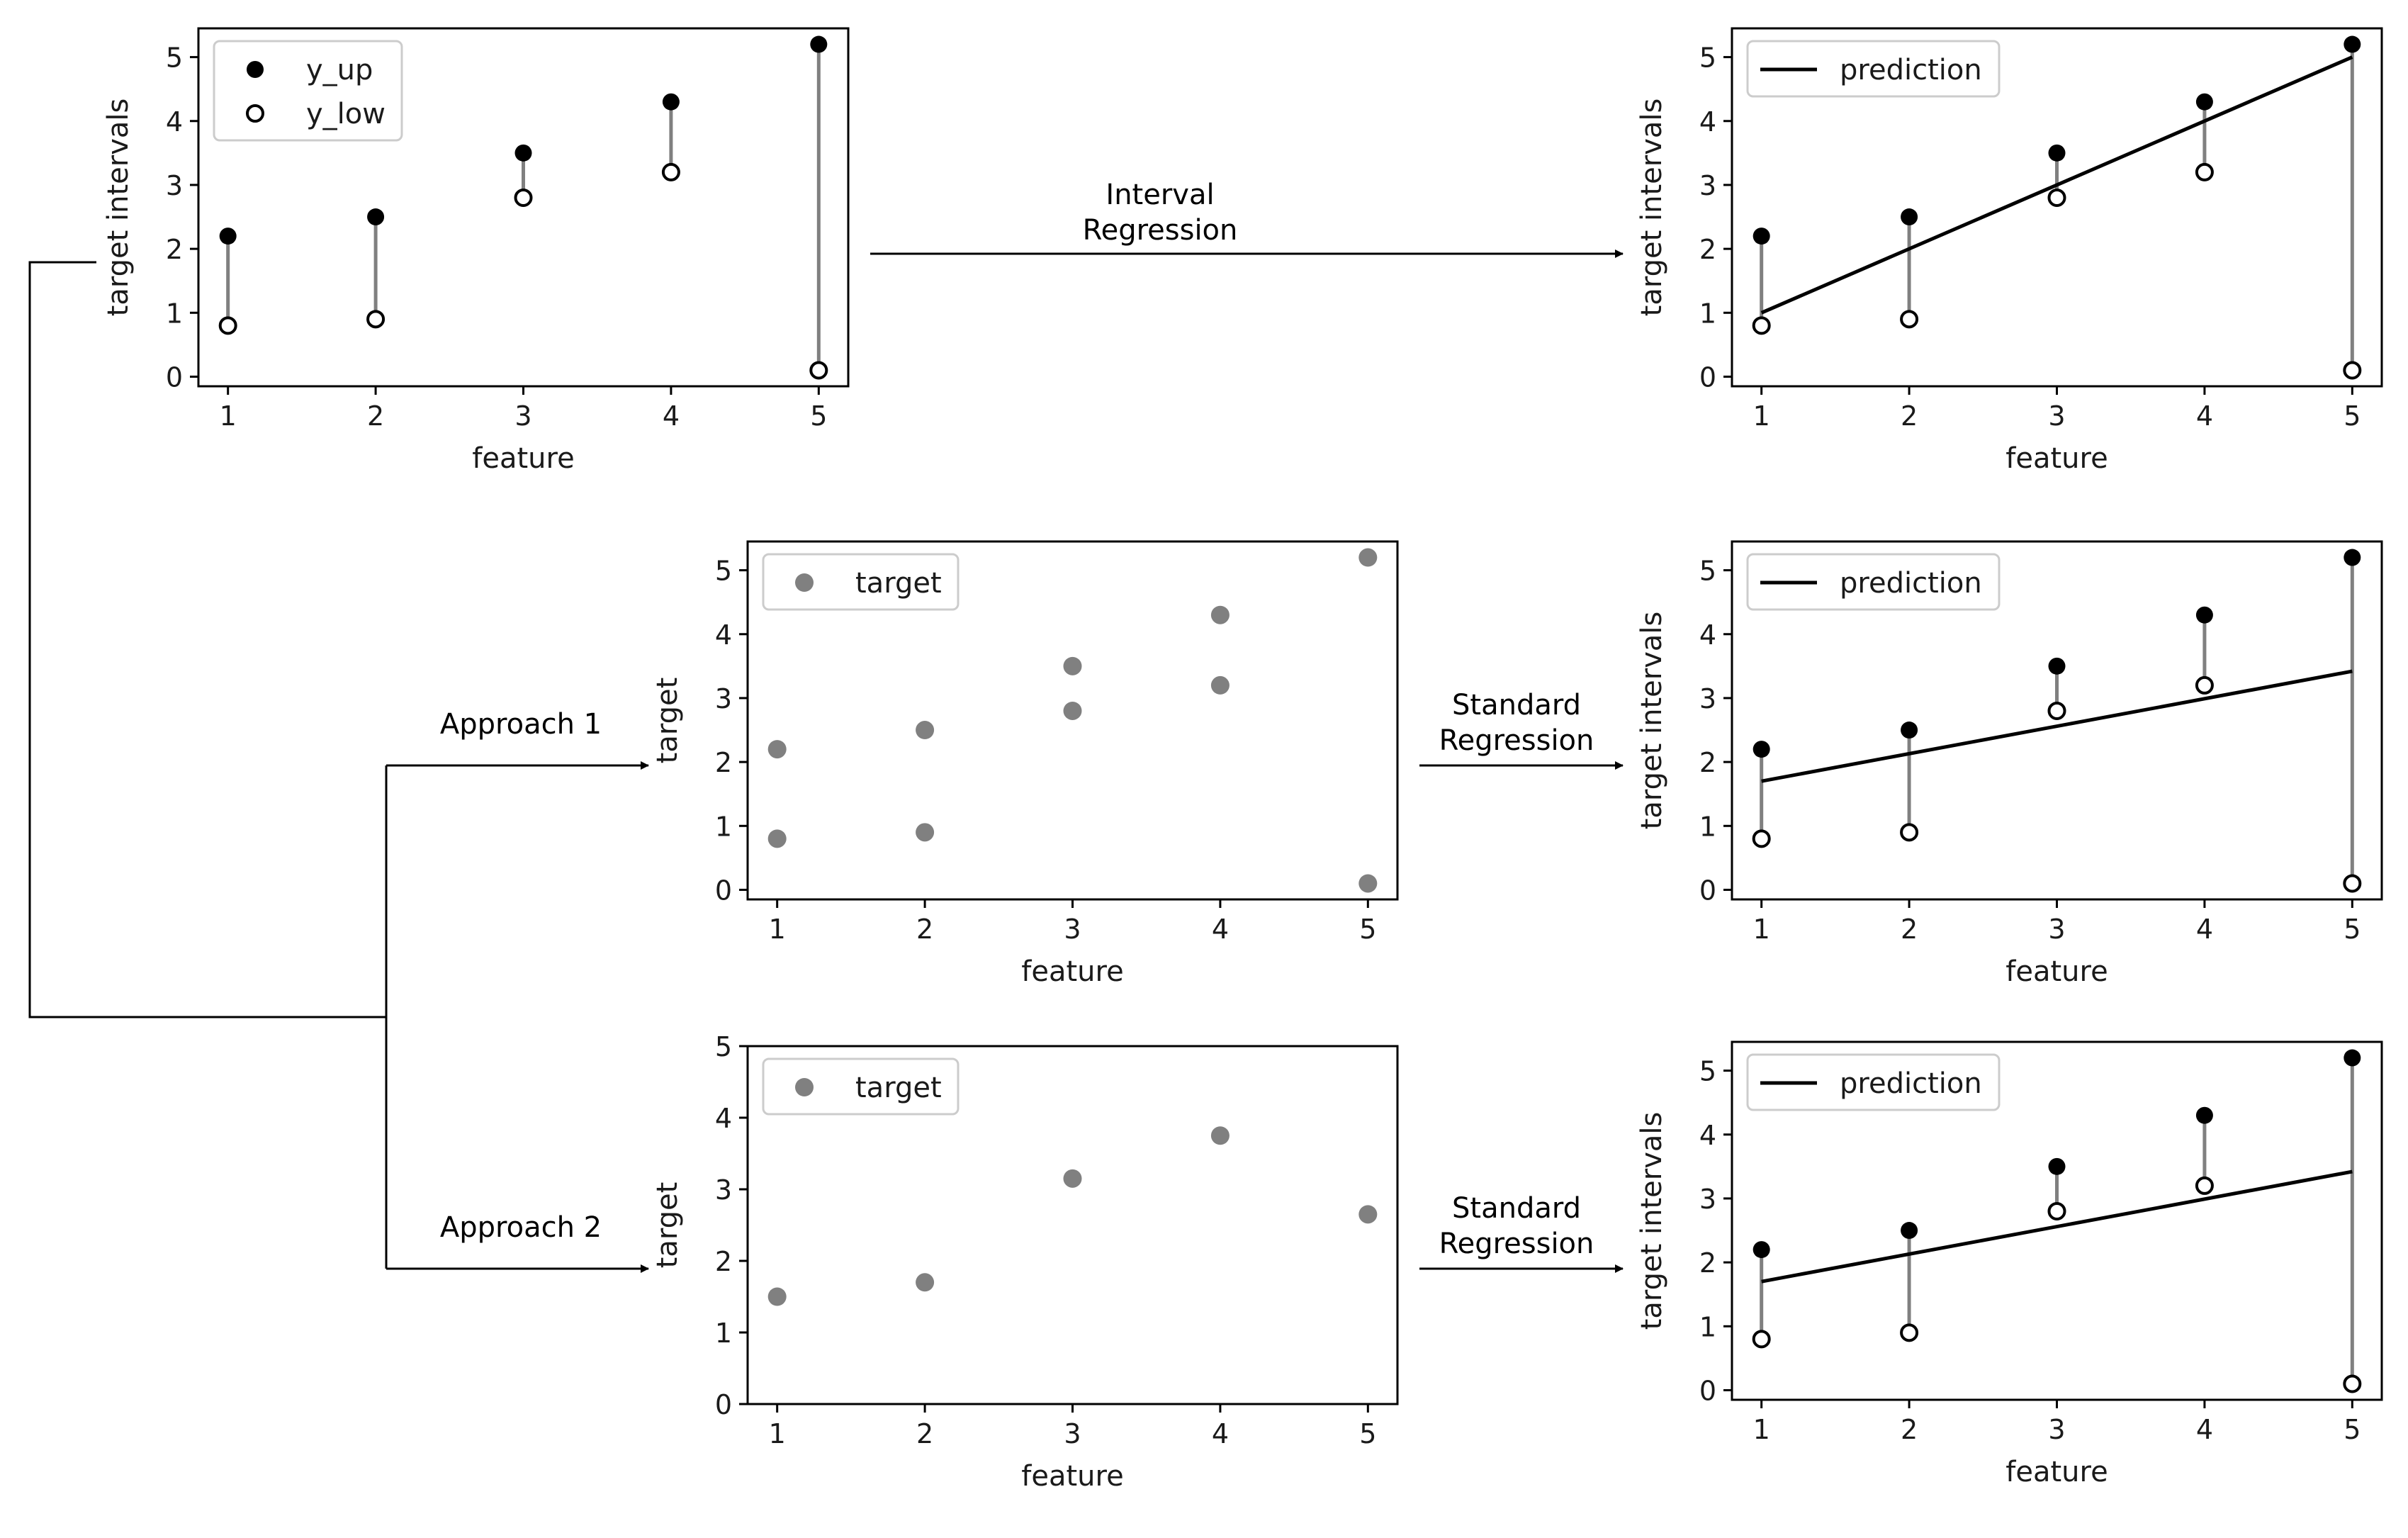 Image resolution: width=2408 pixels, height=1538 pixels. Describe the element at coordinates (521, 724) in the screenshot. I see `approach-1-label: Approach 1` at that location.